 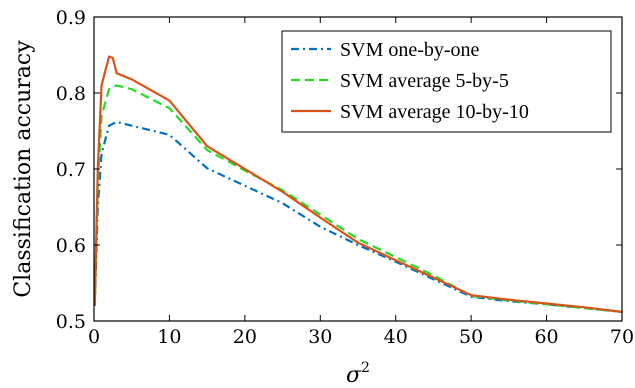 I want to click on x-tick-label: 60, so click(x=546, y=337).